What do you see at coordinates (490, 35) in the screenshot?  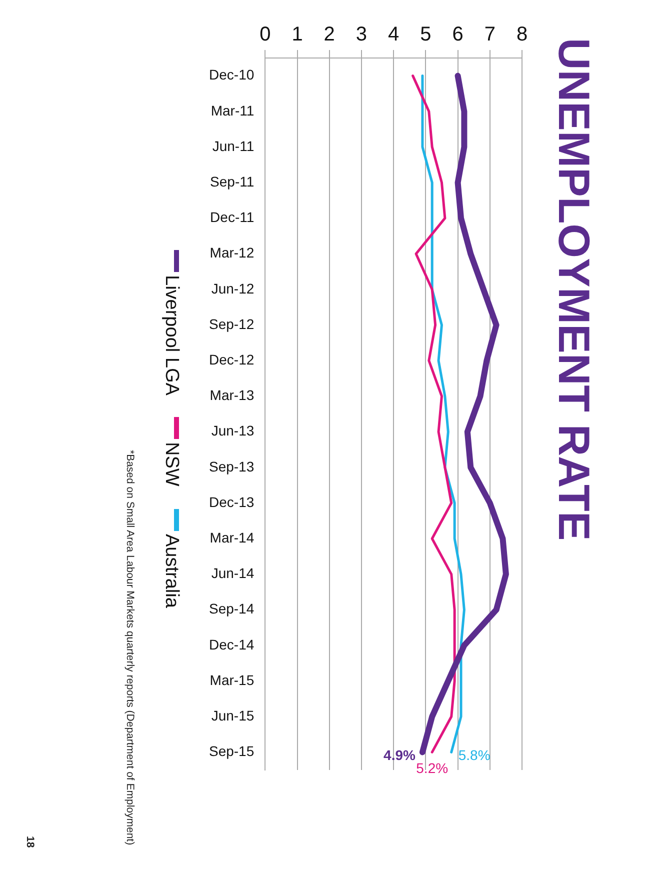 I see `x-tick-label: 7` at bounding box center [490, 35].